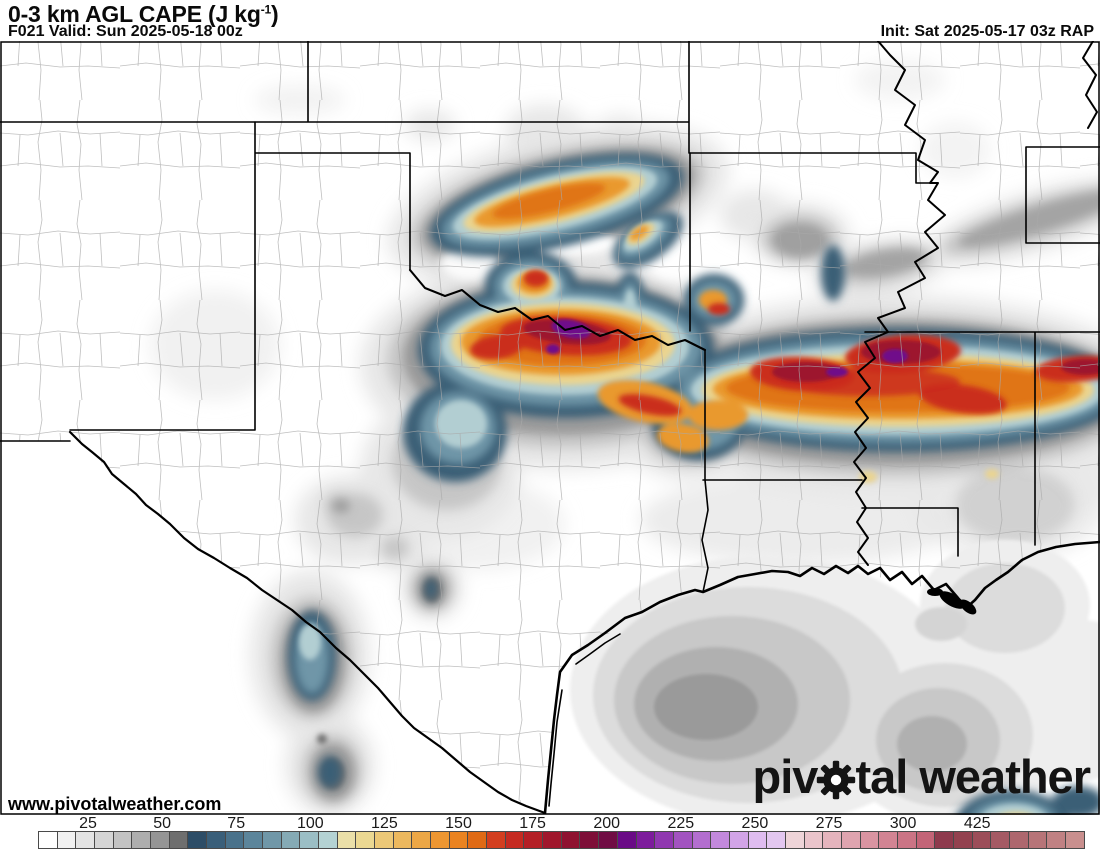 The width and height of the screenshot is (1100, 850). I want to click on colorbar-tick-label: 200, so click(607, 823).